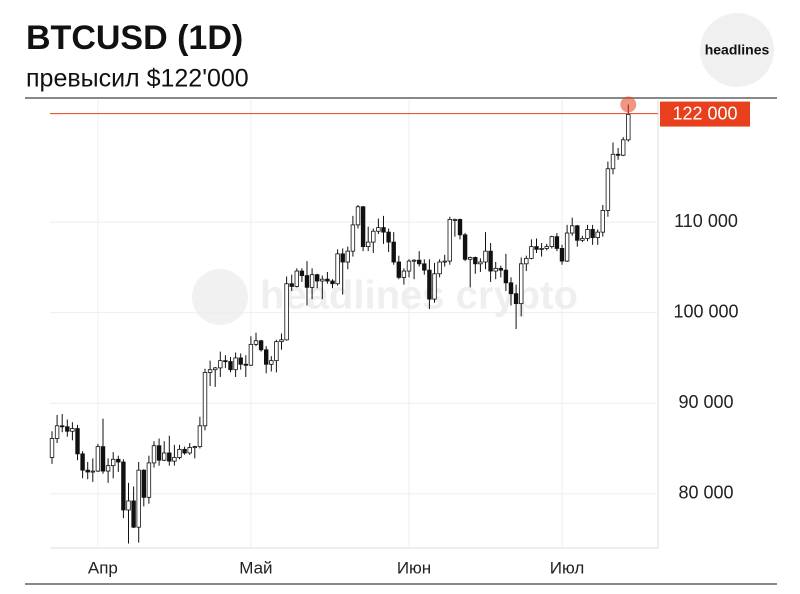  I want to click on price-label-box, so click(705, 114).